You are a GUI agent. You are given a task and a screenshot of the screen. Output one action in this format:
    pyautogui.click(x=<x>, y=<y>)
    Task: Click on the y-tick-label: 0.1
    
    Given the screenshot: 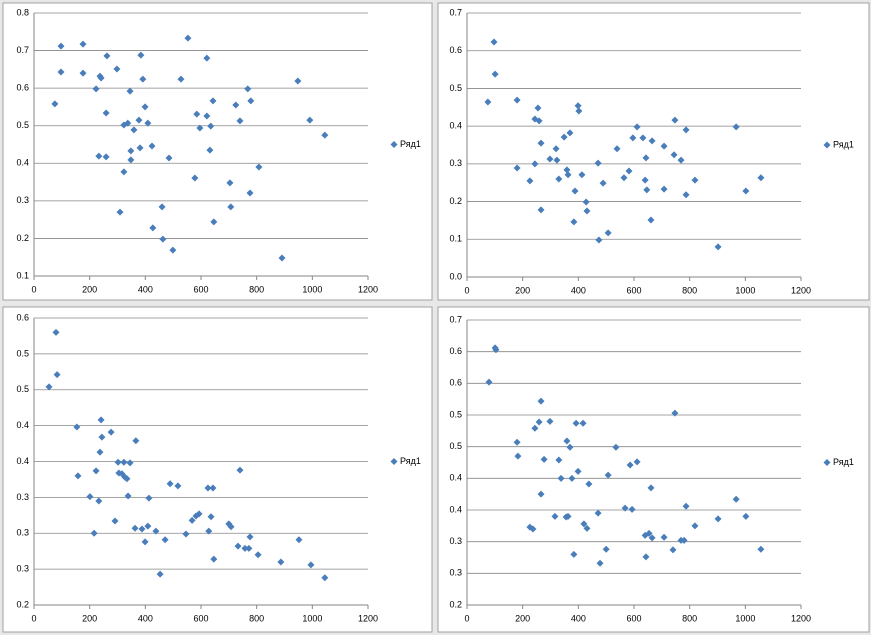 What is the action you would take?
    pyautogui.click(x=455, y=239)
    